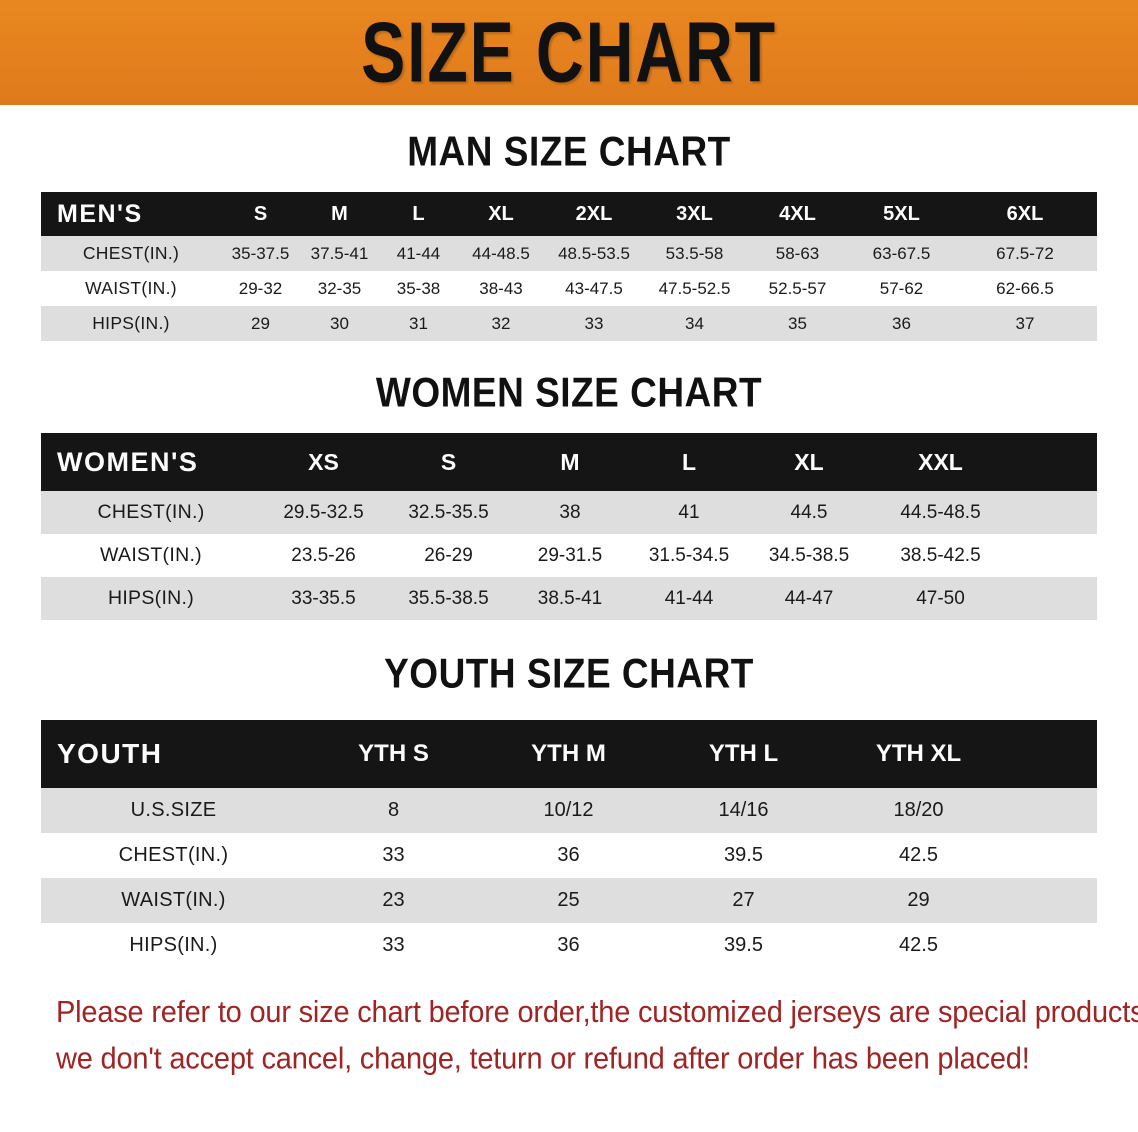  I want to click on man-hips-4xl: 35, so click(797, 323).